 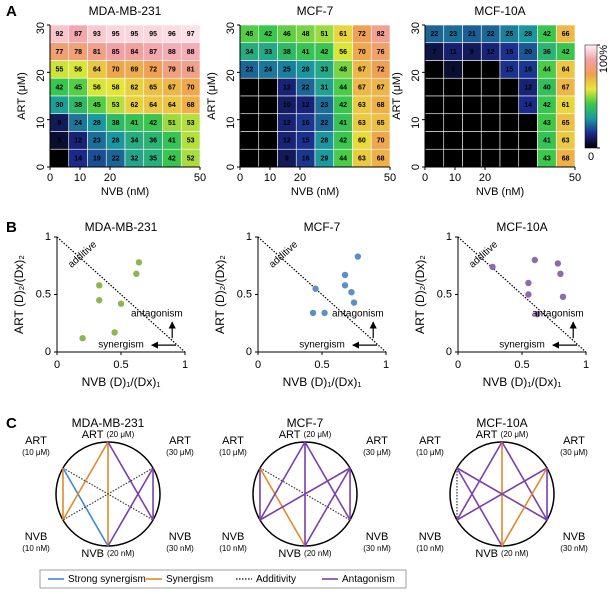 I want to click on cell-label: 52, so click(x=191, y=158).